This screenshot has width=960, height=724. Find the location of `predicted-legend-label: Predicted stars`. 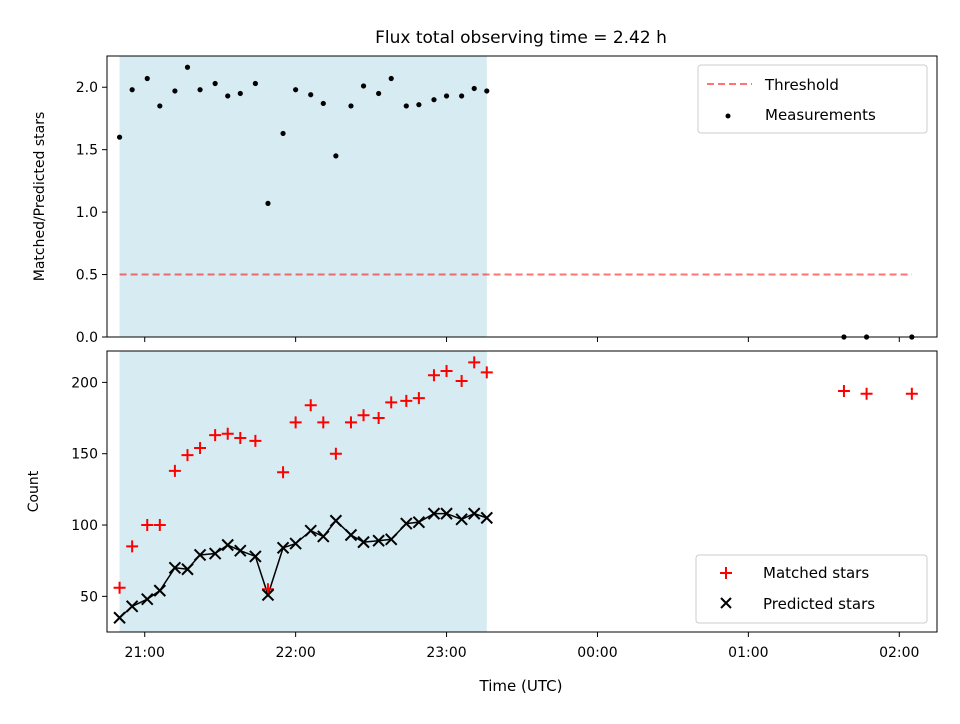

predicted-legend-label: Predicted stars is located at coordinates (819, 604).